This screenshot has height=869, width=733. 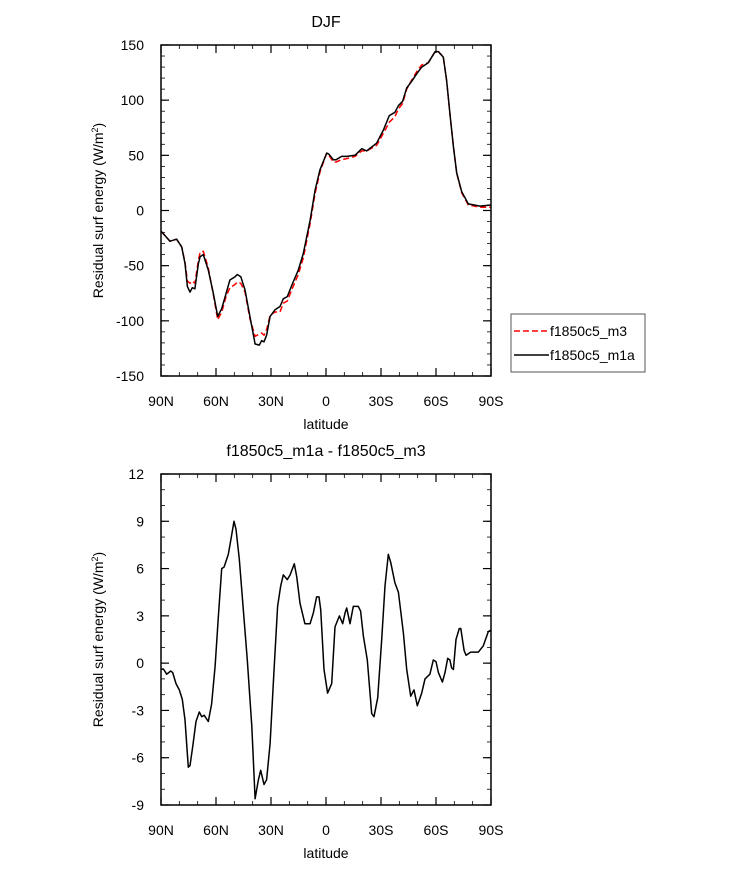 I want to click on legend-label: f1850c5_m3, so click(x=588, y=331).